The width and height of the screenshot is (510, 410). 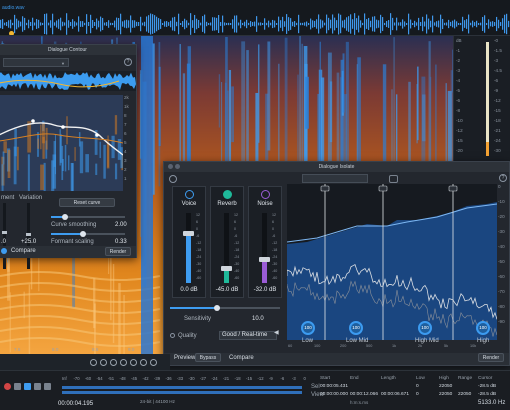 I want to click on zoom-vertical-in-icon, so click(x=143, y=362).